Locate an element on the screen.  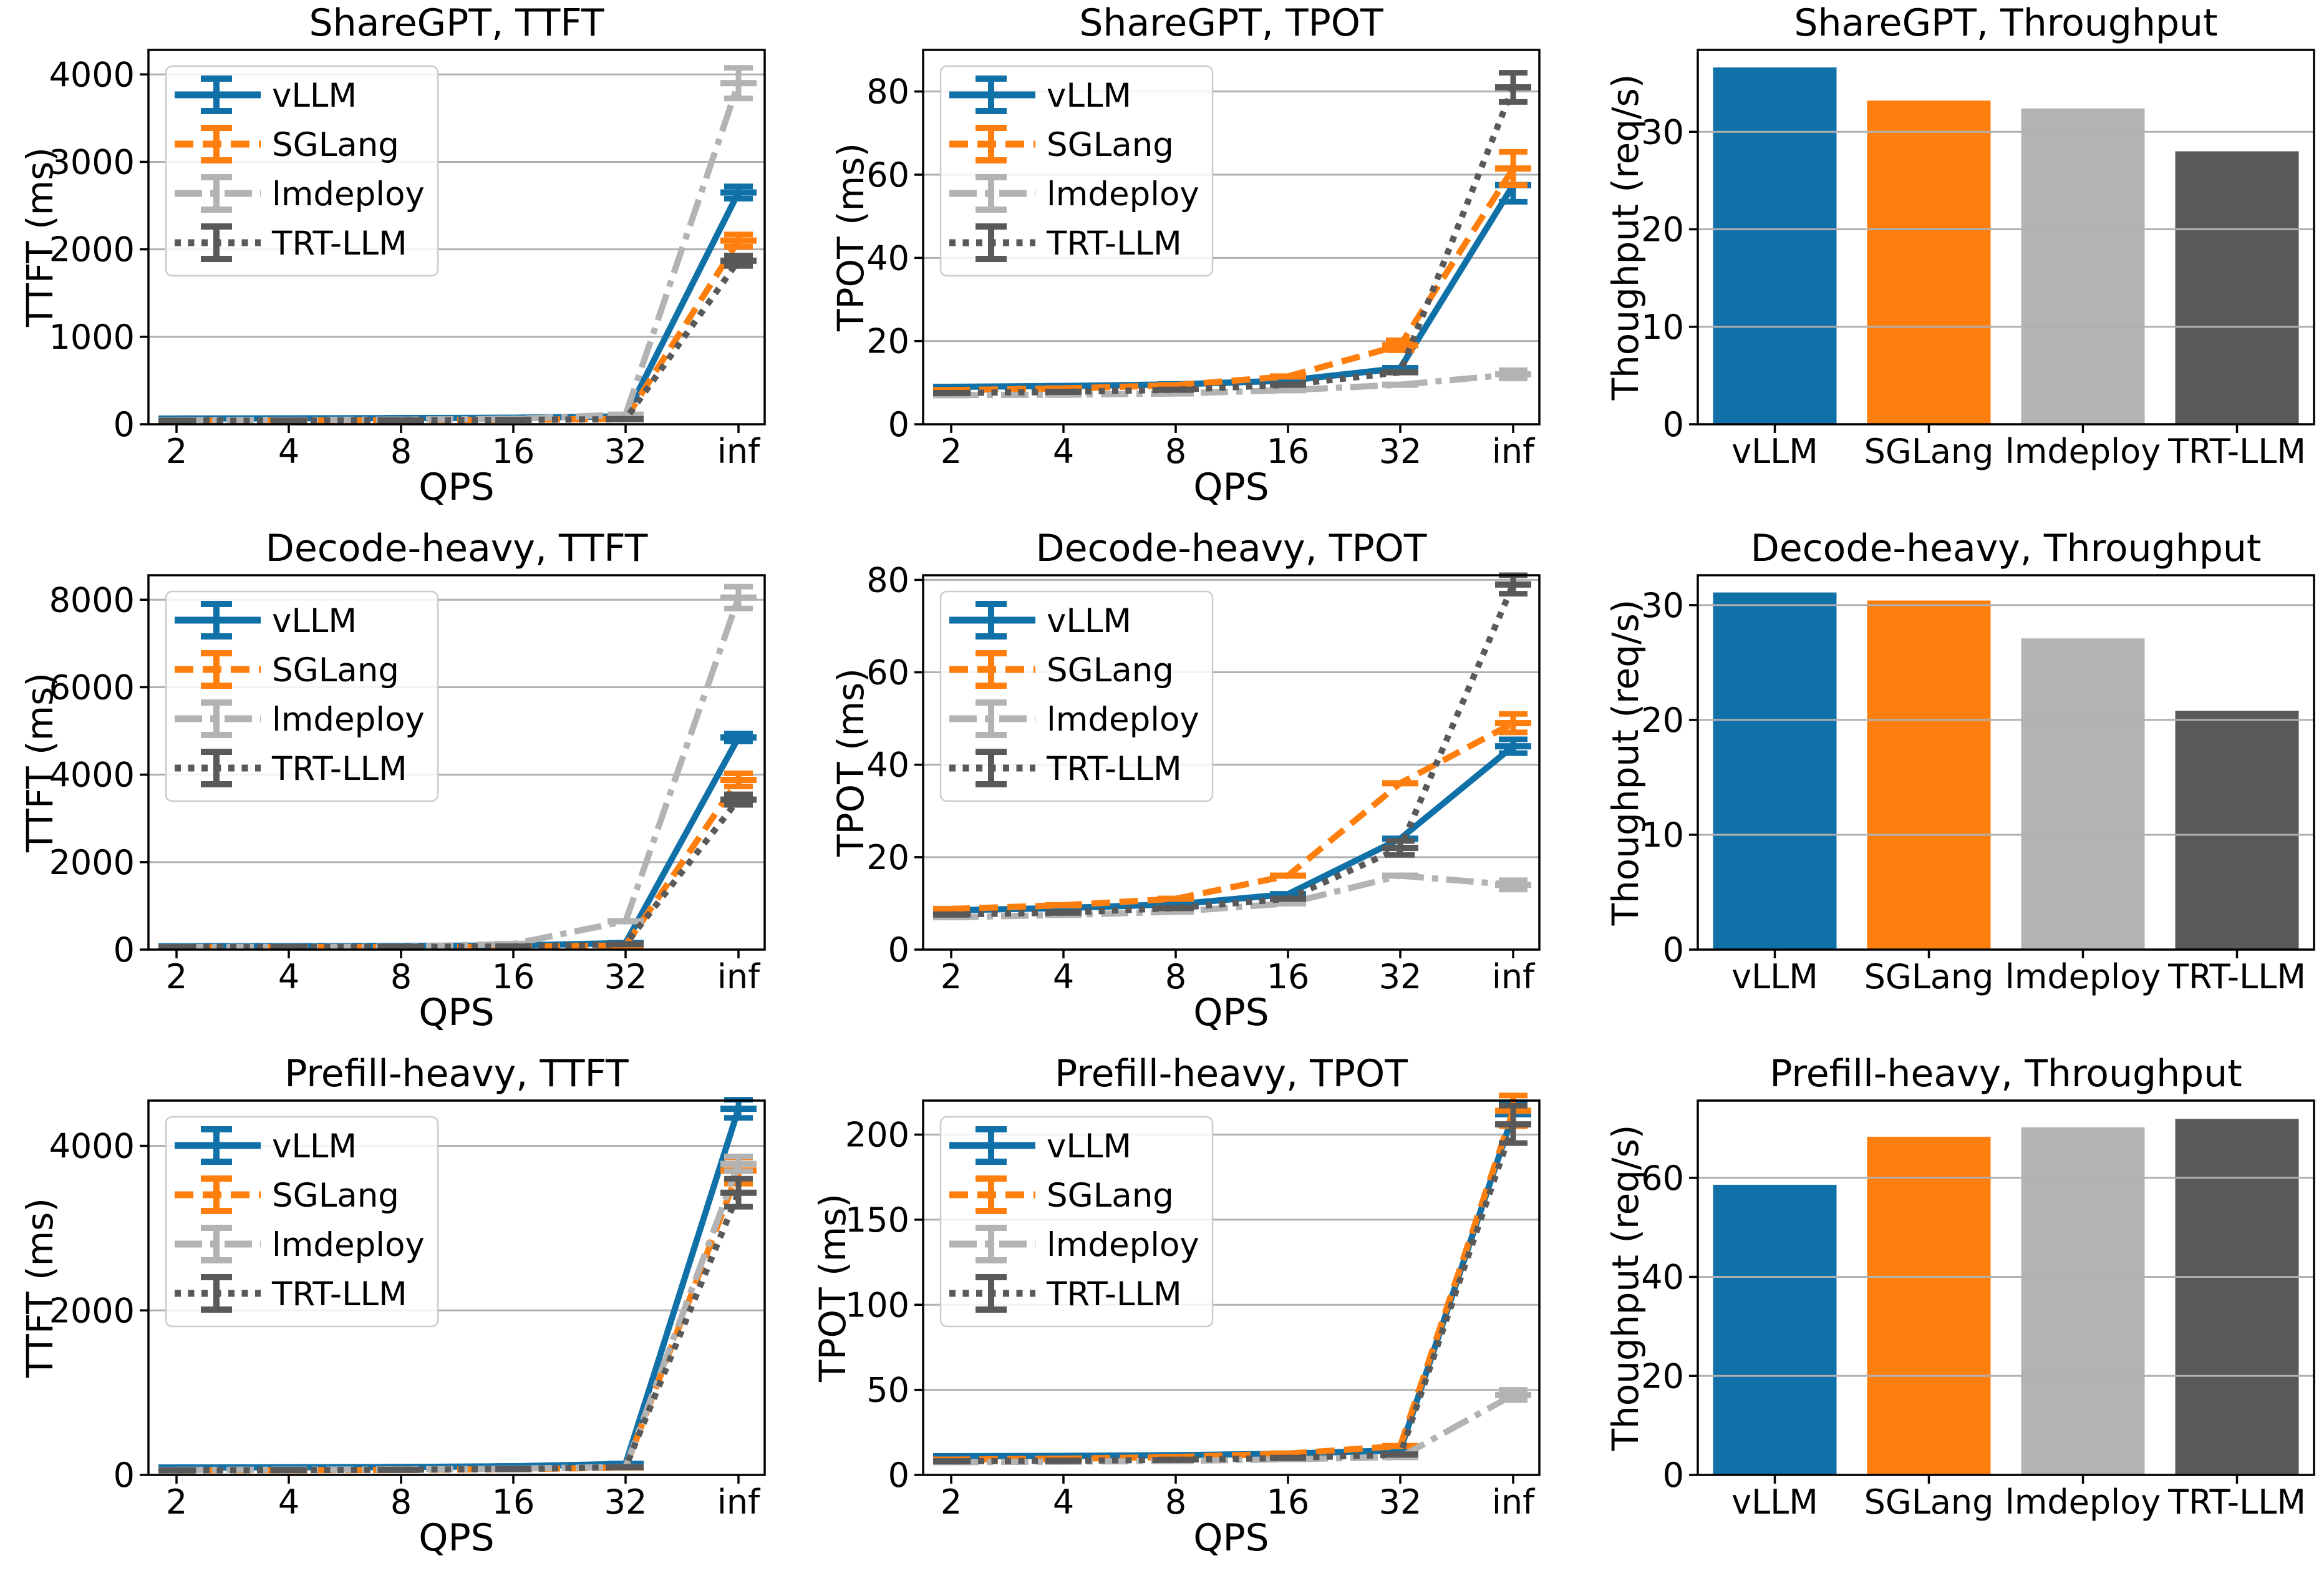
chart-title: ShareGPT, TTFT is located at coordinates (456, 23).